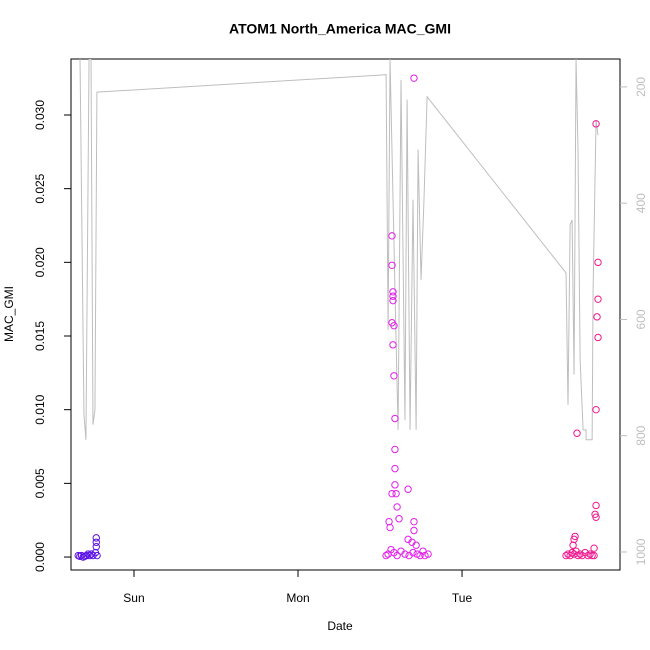 This screenshot has height=650, width=650. What do you see at coordinates (641, 203) in the screenshot?
I see `y2-tick-label: 400` at bounding box center [641, 203].